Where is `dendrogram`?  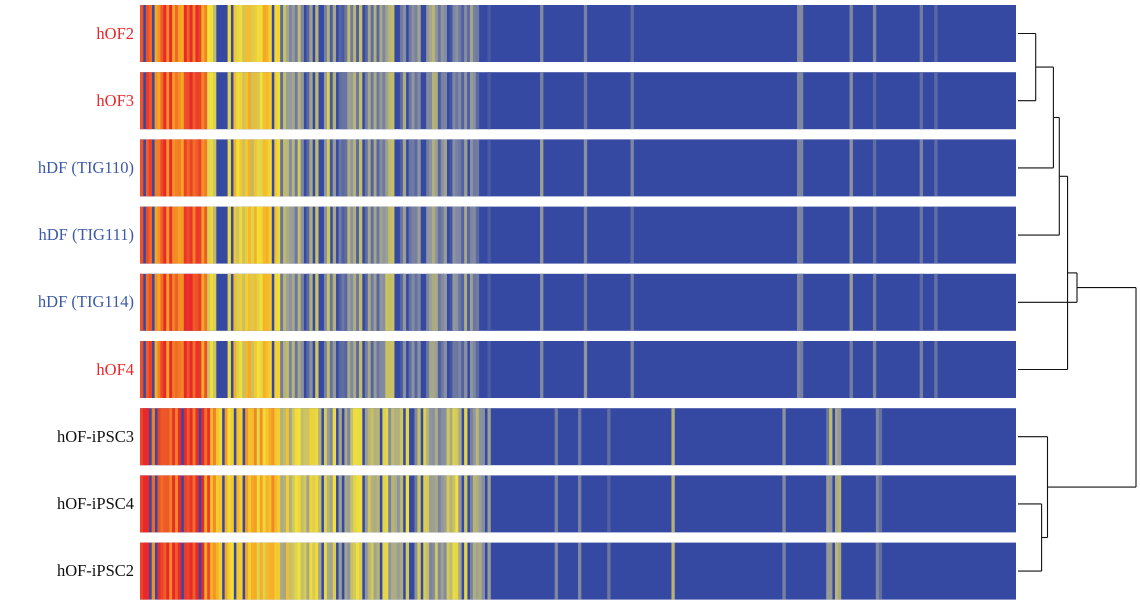
dendrogram is located at coordinates (1077, 302).